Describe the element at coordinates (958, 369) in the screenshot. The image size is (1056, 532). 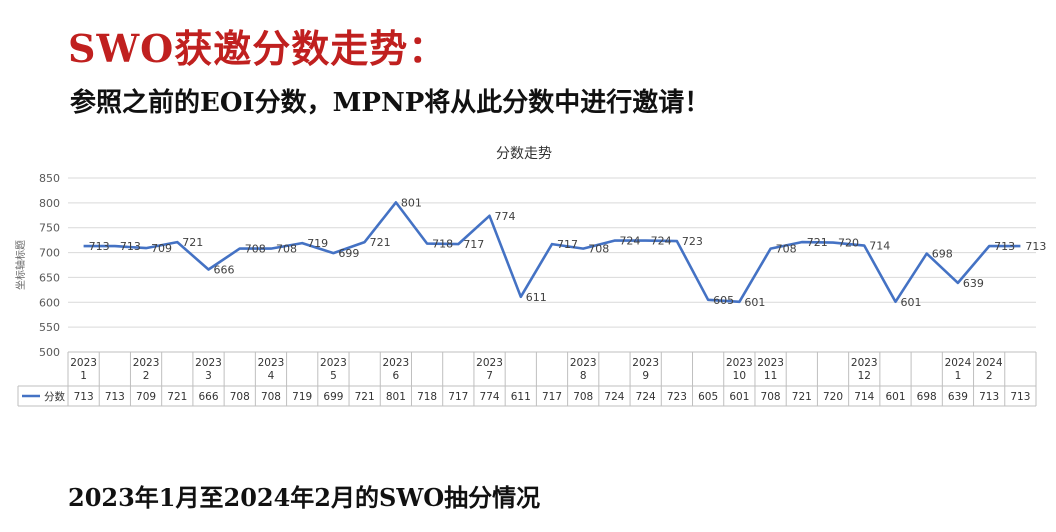
I see `x-tick-label: 2024 1` at that location.